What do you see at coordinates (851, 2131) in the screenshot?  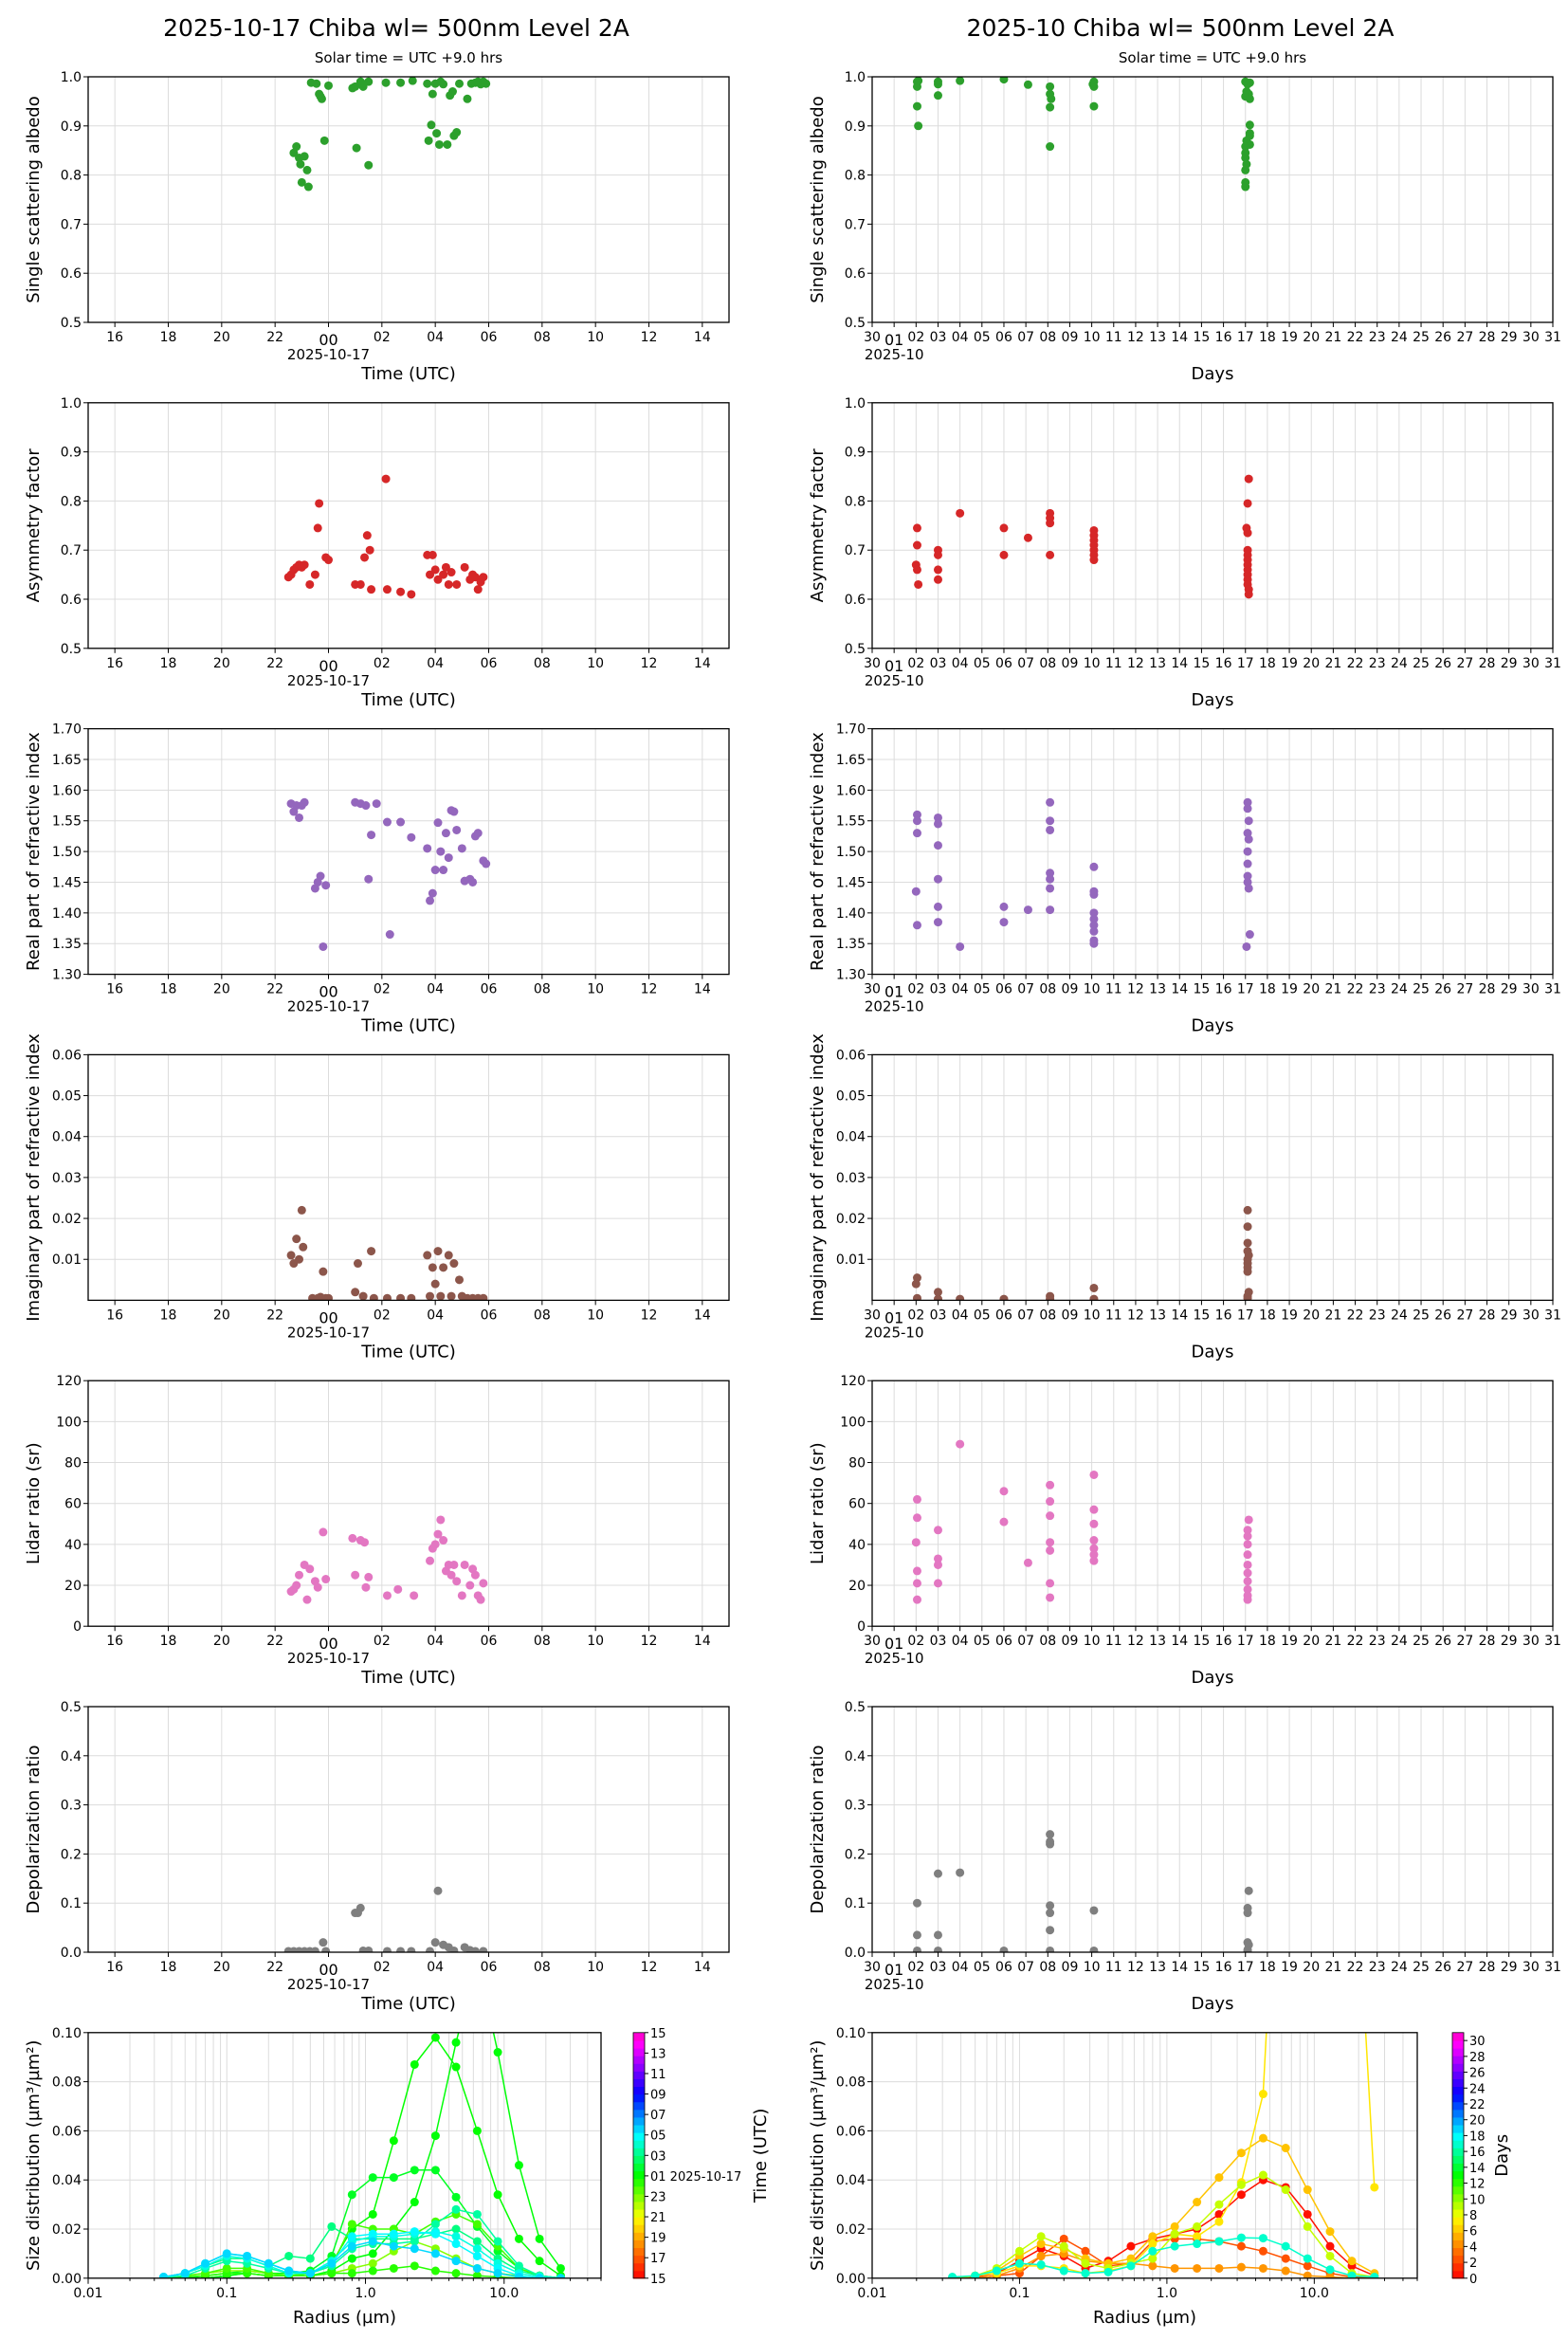 I see `y-tick-label: 0.06` at bounding box center [851, 2131].